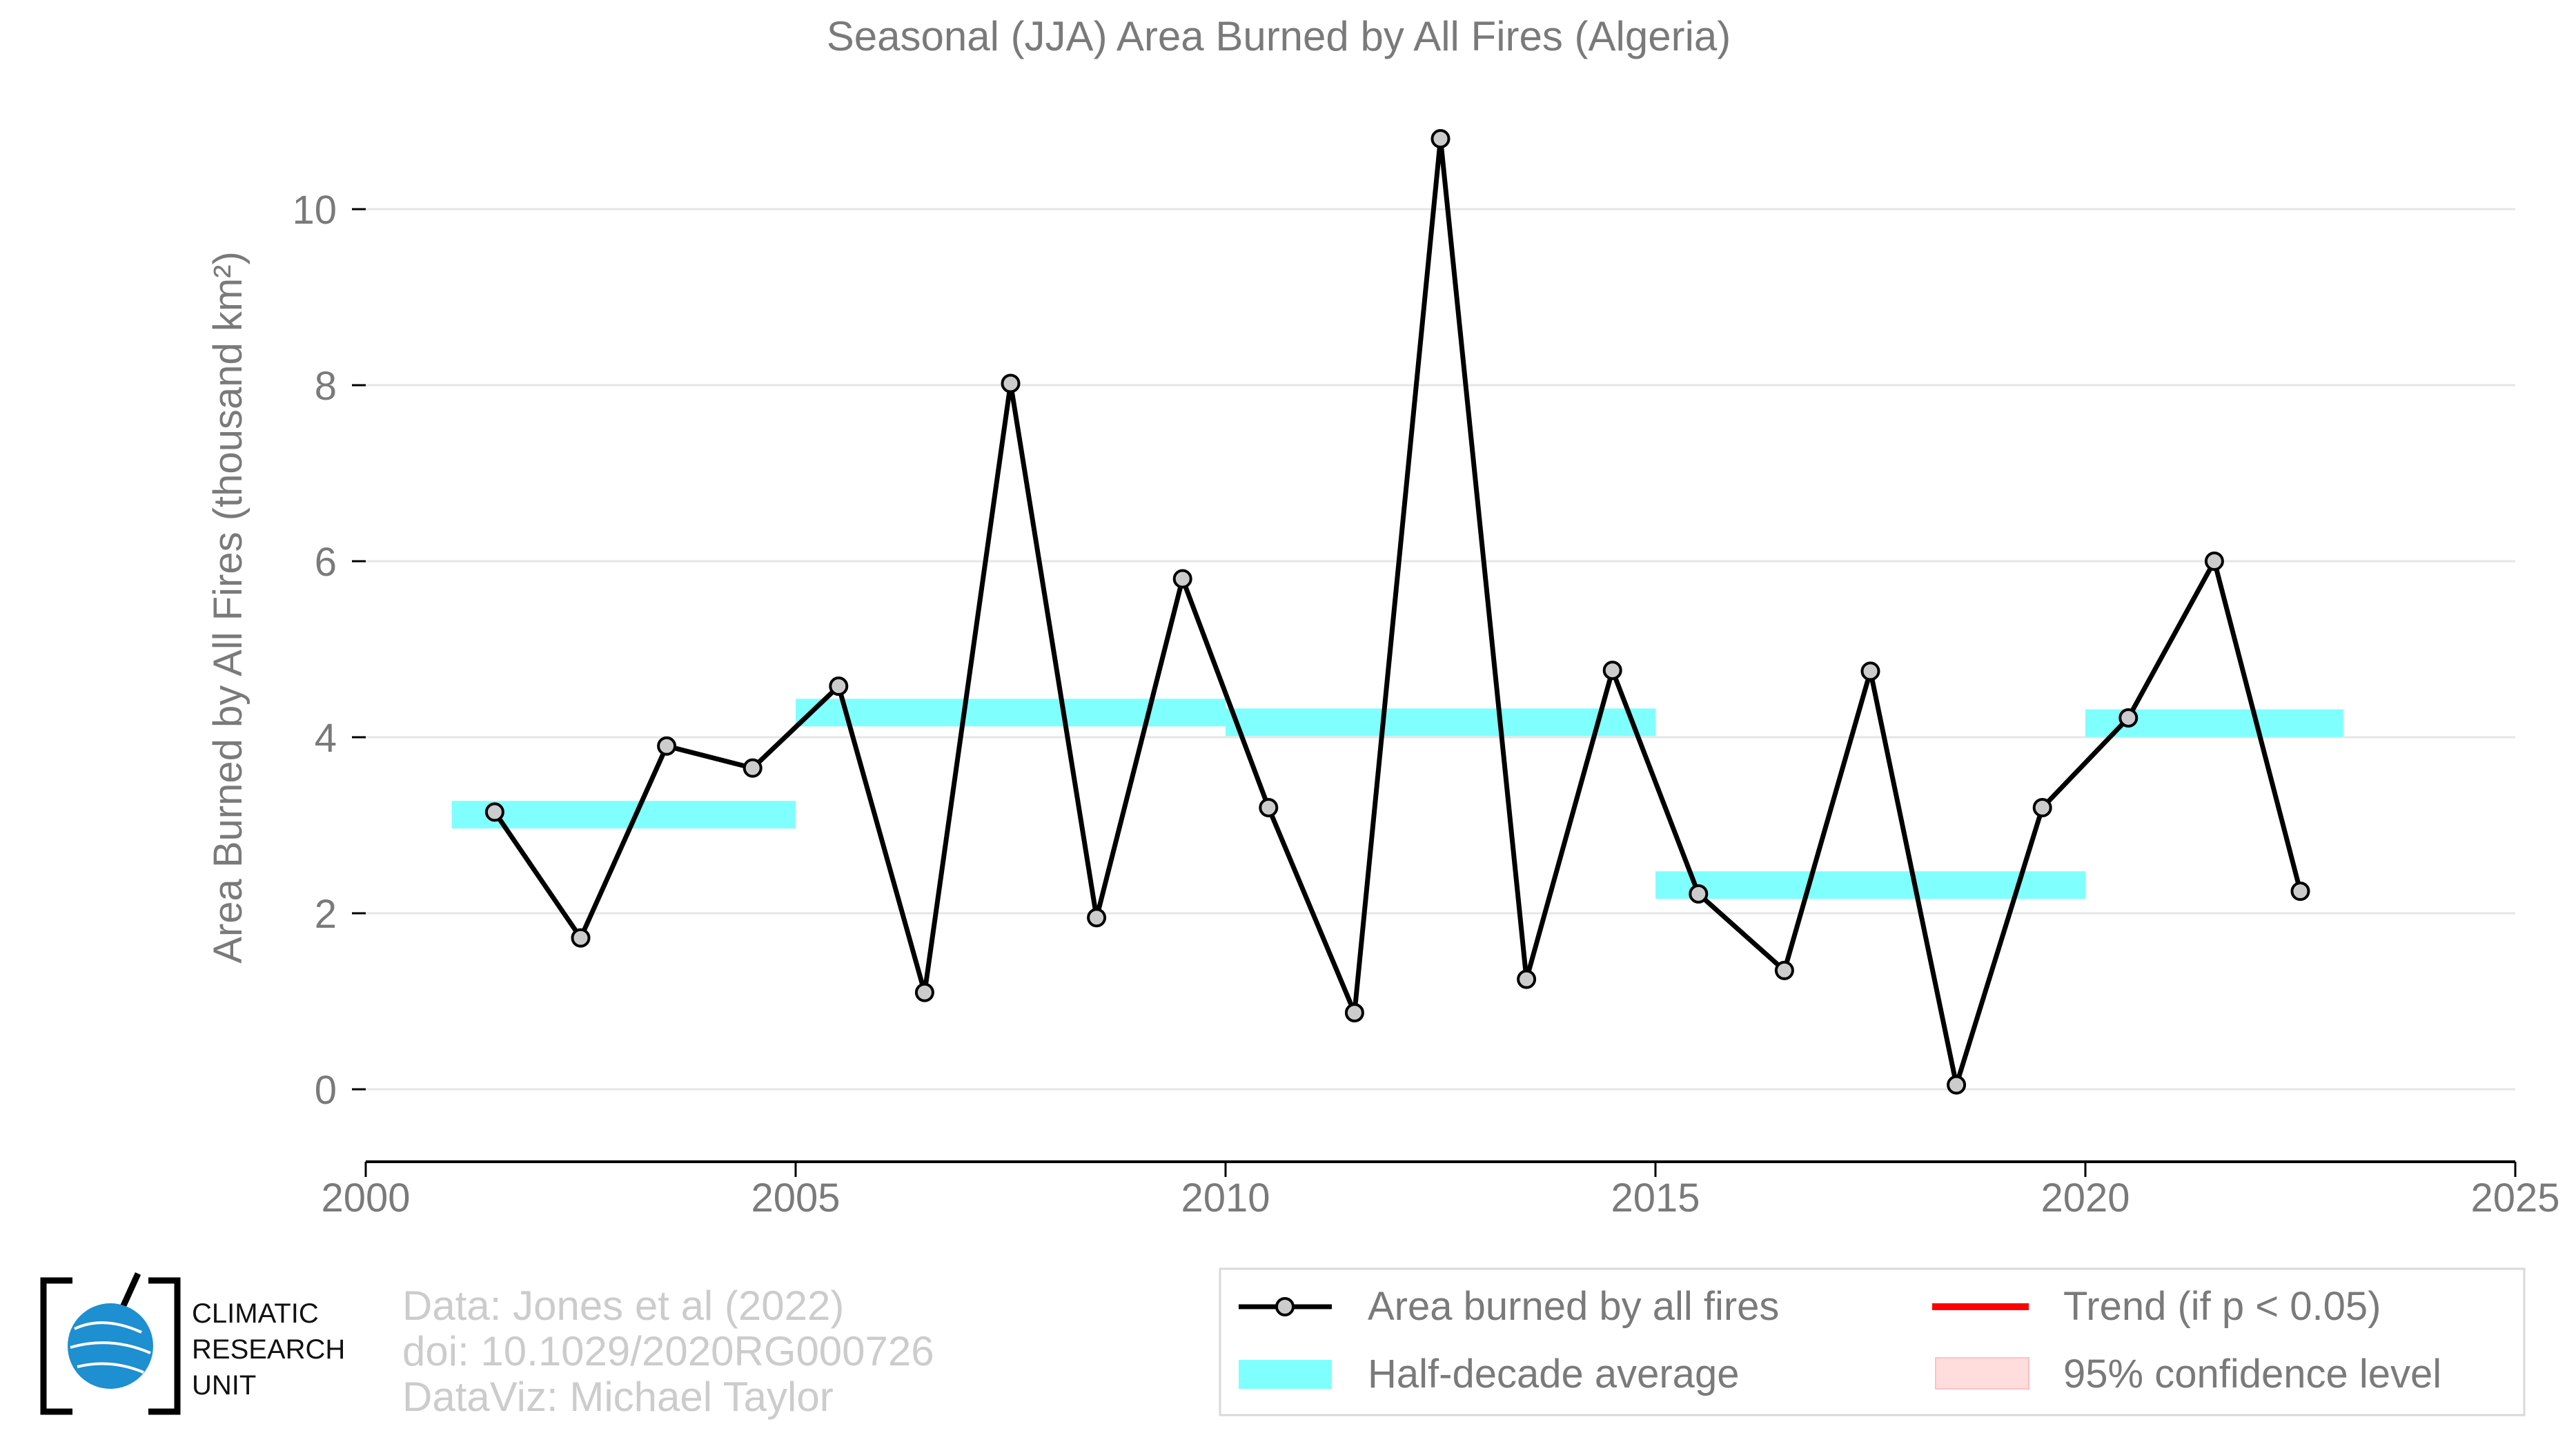  What do you see at coordinates (1397, 799) in the screenshot?
I see `half-decade-average-bars` at bounding box center [1397, 799].